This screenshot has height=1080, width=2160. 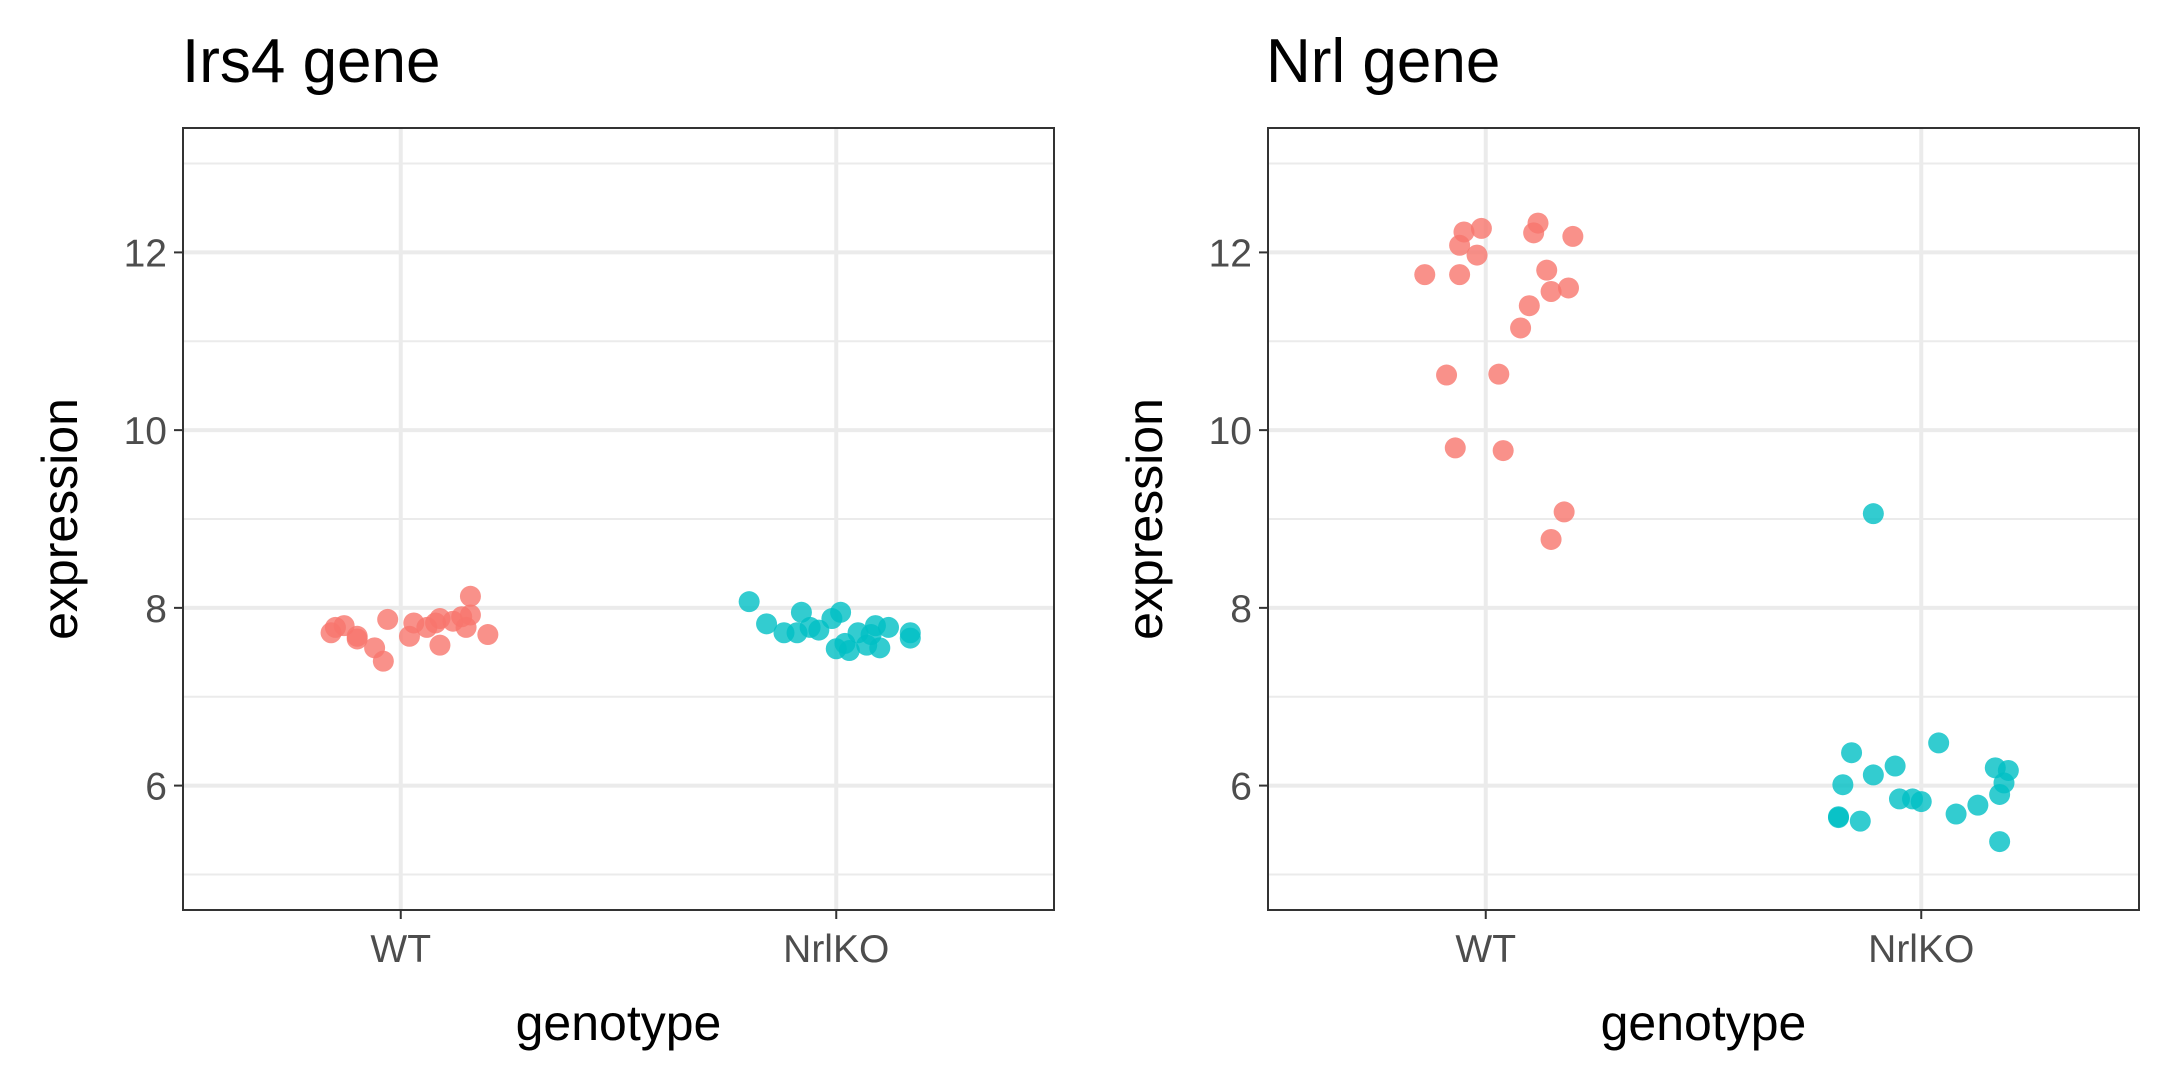 What do you see at coordinates (1383, 61) in the screenshot?
I see `chart-title: Nrl gene` at bounding box center [1383, 61].